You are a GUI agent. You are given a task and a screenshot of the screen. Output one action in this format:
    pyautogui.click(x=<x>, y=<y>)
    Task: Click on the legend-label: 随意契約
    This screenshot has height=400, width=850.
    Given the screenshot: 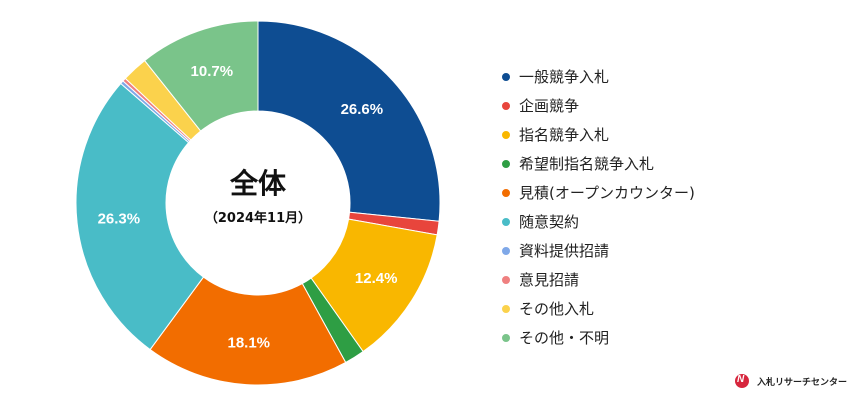 What is the action you would take?
    pyautogui.click(x=549, y=222)
    